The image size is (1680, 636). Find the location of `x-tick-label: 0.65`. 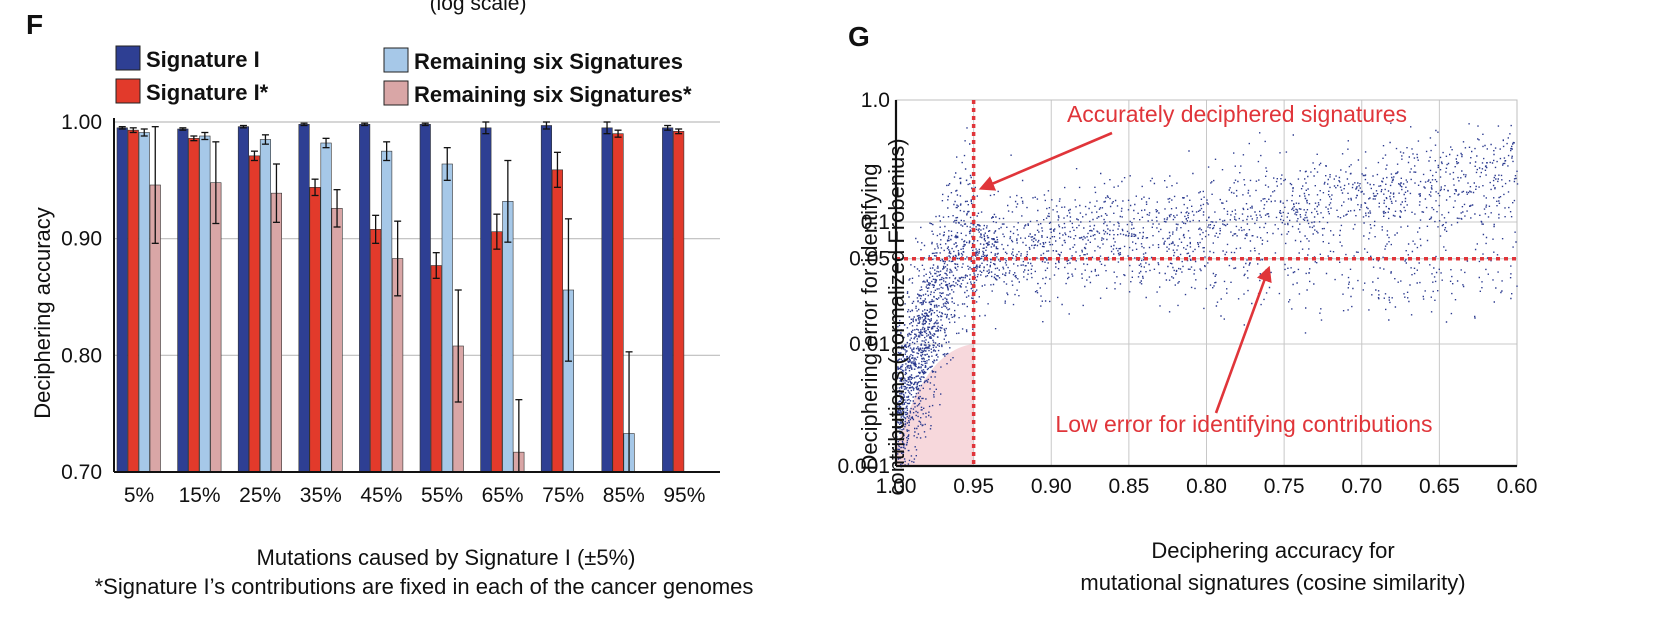

x-tick-label: 0.65 is located at coordinates (1439, 486).